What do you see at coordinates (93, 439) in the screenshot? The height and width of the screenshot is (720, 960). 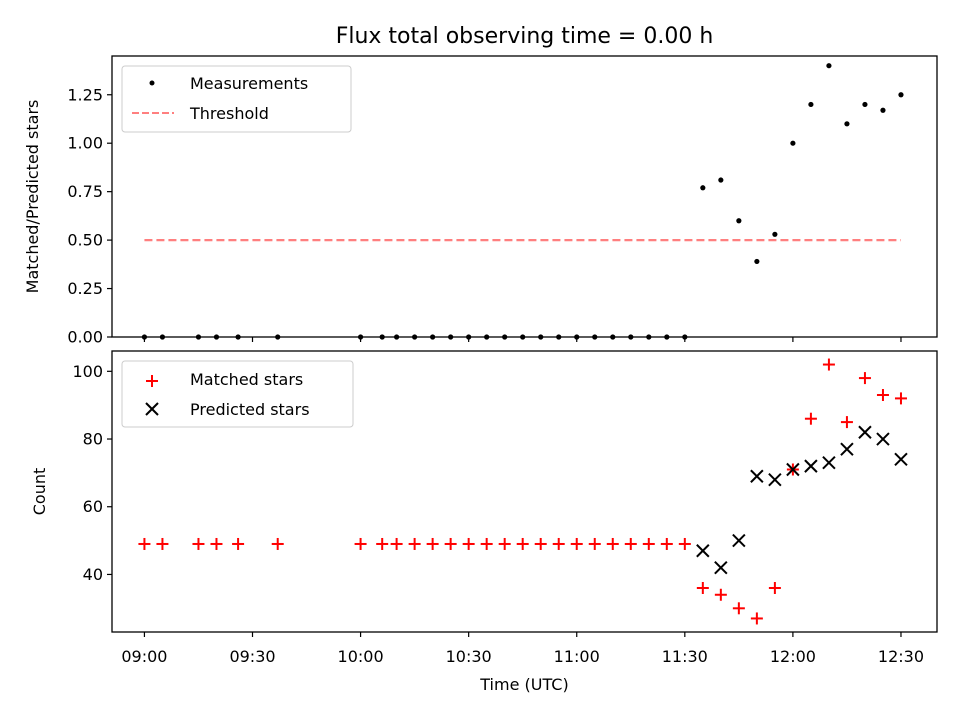 I see `y-tick-label: 80` at bounding box center [93, 439].